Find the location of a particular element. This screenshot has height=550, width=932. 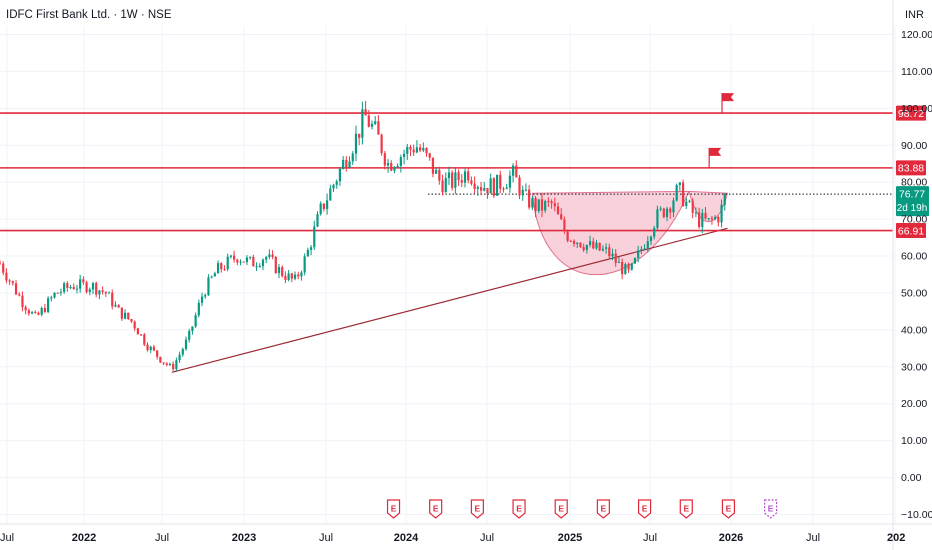

currency-label: INR is located at coordinates (914, 15).